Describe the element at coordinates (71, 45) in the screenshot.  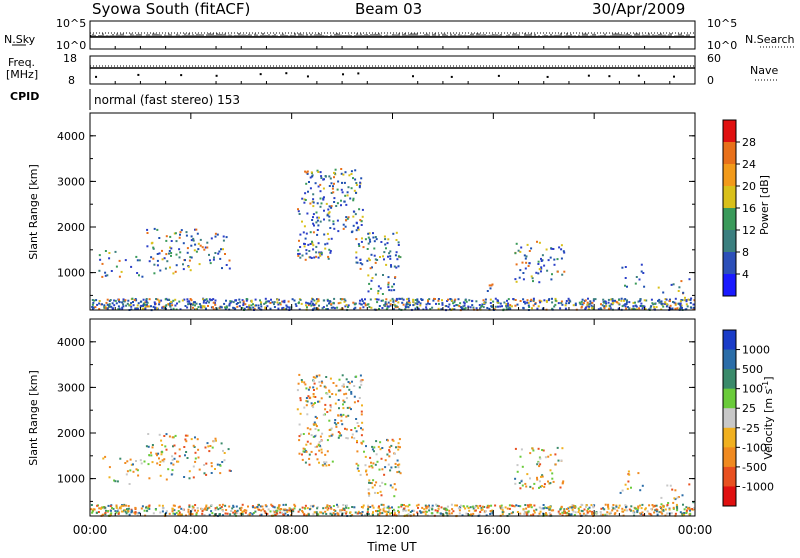
I see `nsky-tick-bottom: 10^0` at that location.